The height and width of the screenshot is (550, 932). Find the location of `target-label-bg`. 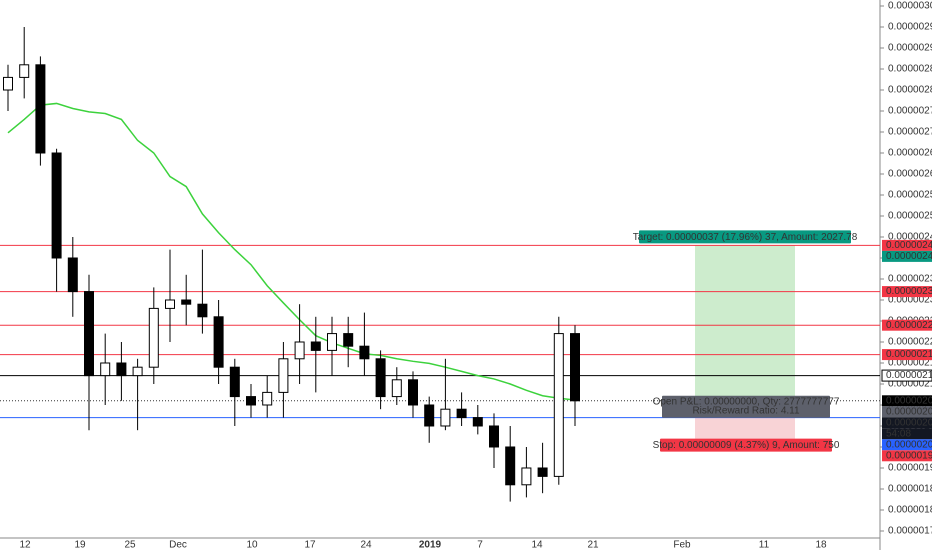

target-label-bg is located at coordinates (745, 237).